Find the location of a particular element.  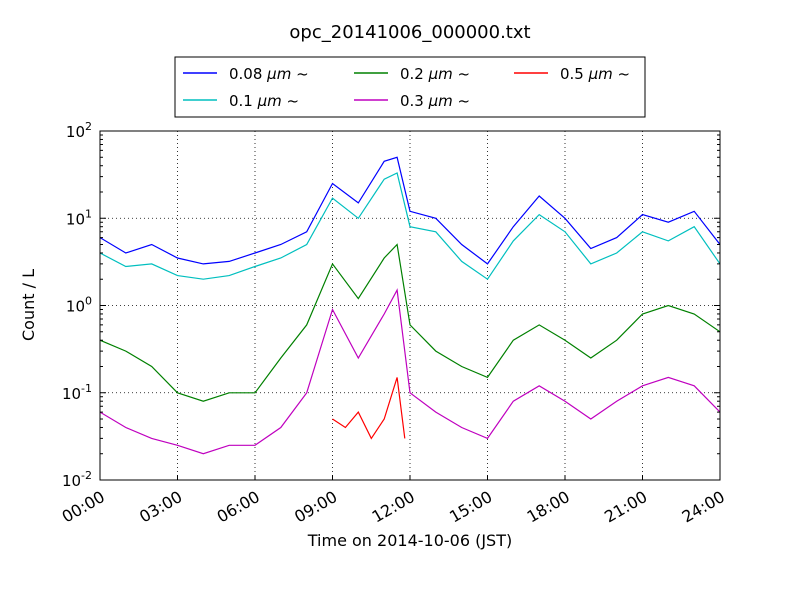

y-tick-label: 10⁻¹ is located at coordinates (77, 392).